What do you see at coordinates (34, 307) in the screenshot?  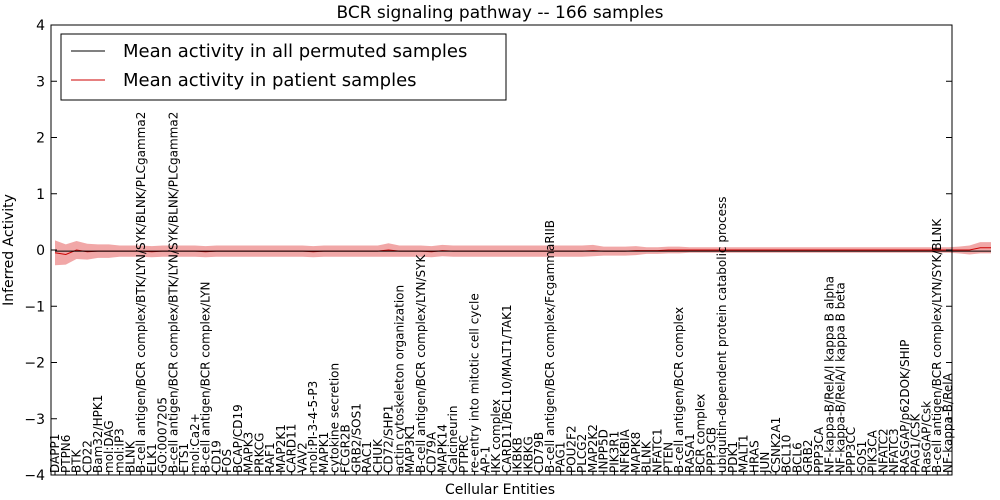 I see `y-tick-label: −1` at bounding box center [34, 307].